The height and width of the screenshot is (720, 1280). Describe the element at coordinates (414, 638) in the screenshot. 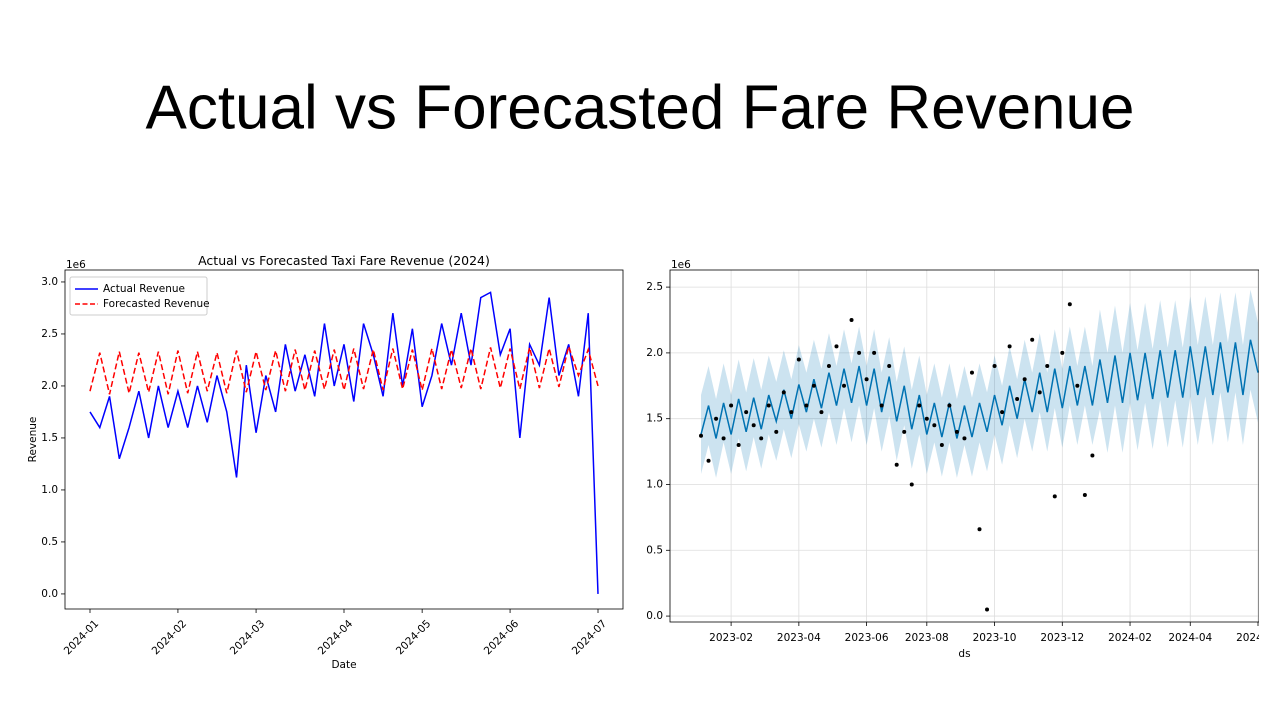

I see `x-tick-label: 2024-05` at that location.